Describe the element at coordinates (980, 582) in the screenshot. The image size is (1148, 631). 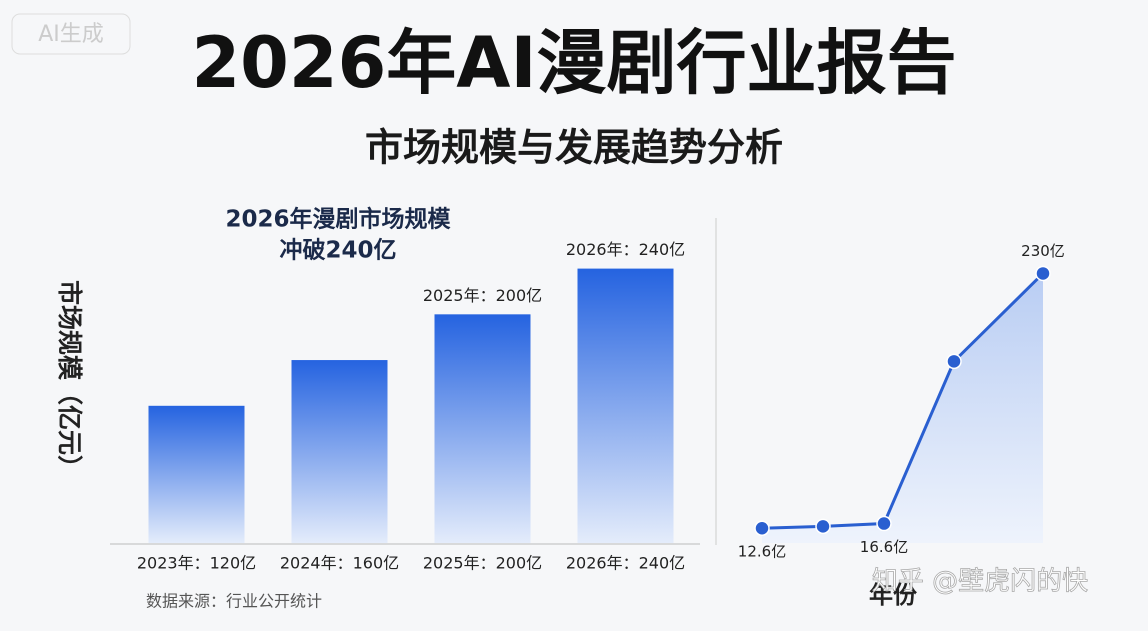
I see `credit: 知乎 @壁虎闪的快` at that location.